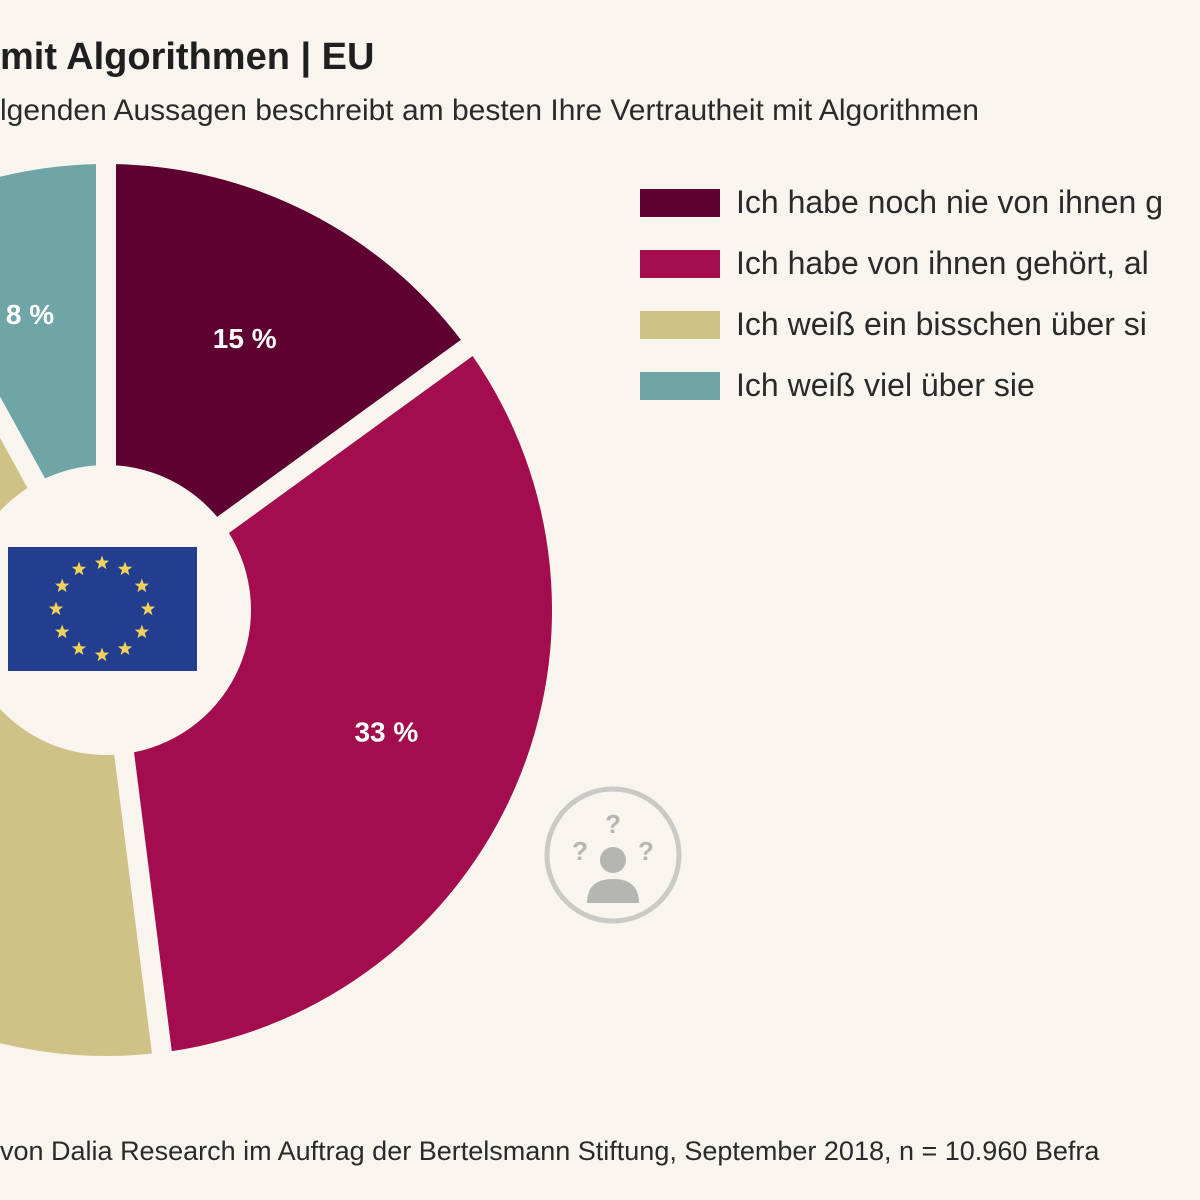 The height and width of the screenshot is (1200, 1200). Describe the element at coordinates (885, 385) in the screenshot. I see `legend-label: Ich weiß viel über sie` at that location.